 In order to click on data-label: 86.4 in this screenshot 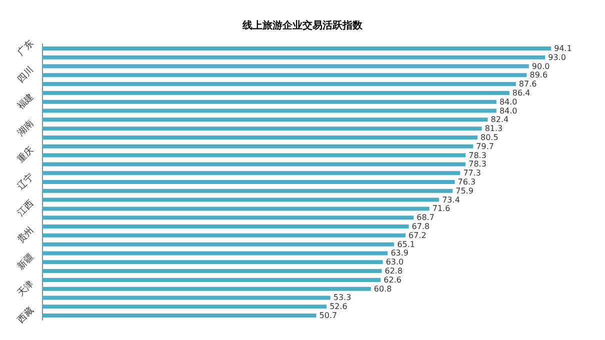, I will do `click(521, 93)`.